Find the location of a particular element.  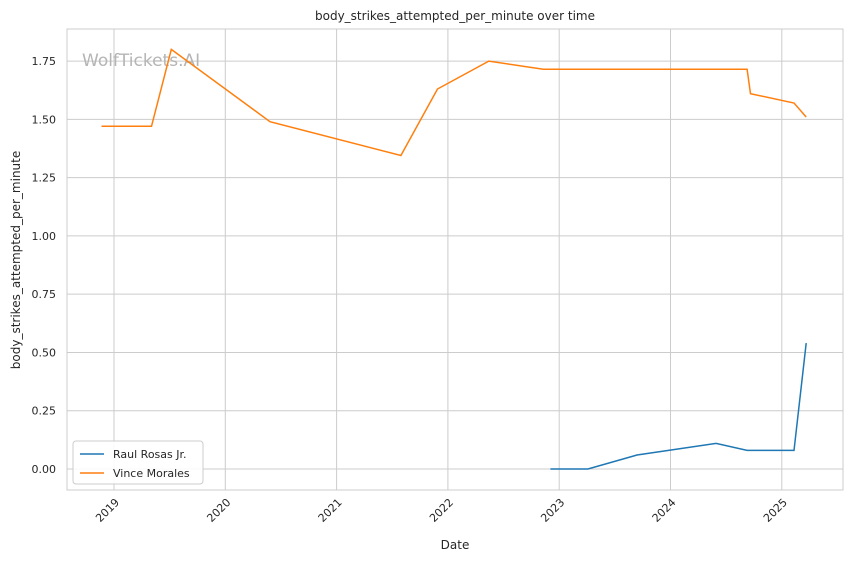

y-tick-label: 1.75 is located at coordinates (44, 61).